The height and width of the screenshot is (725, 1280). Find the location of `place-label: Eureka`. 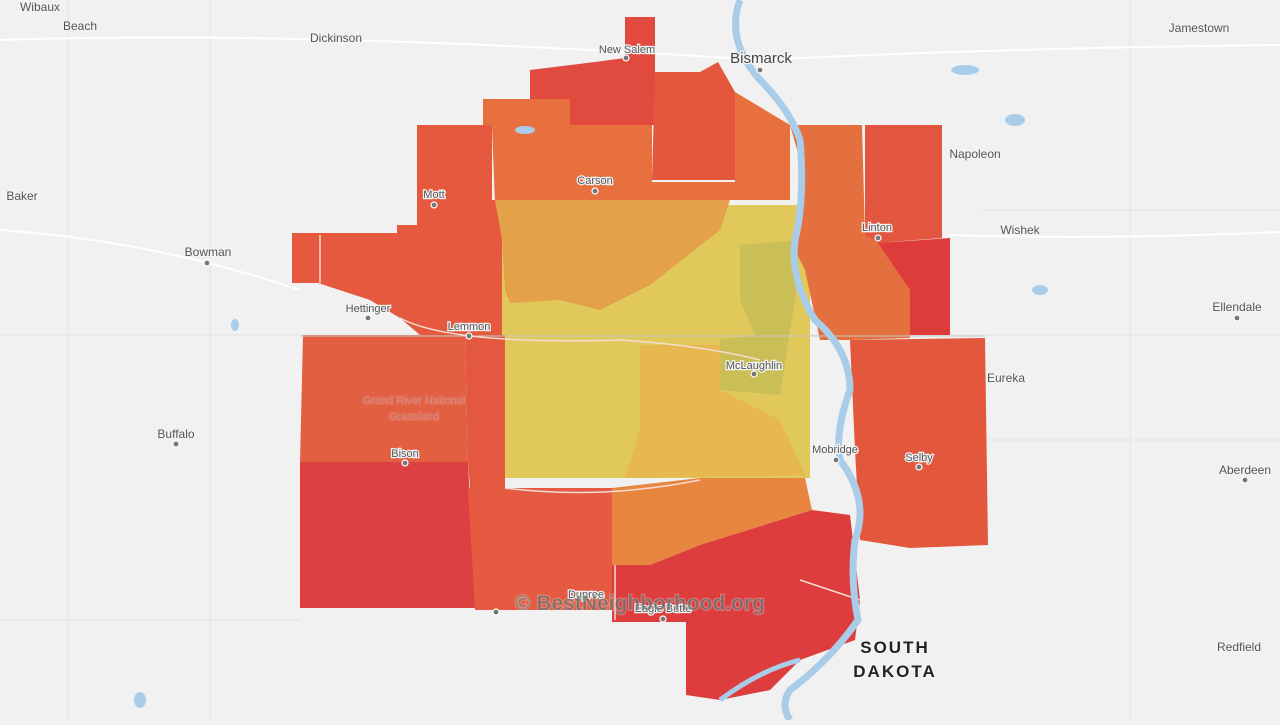

place-label: Eureka is located at coordinates (1006, 378).